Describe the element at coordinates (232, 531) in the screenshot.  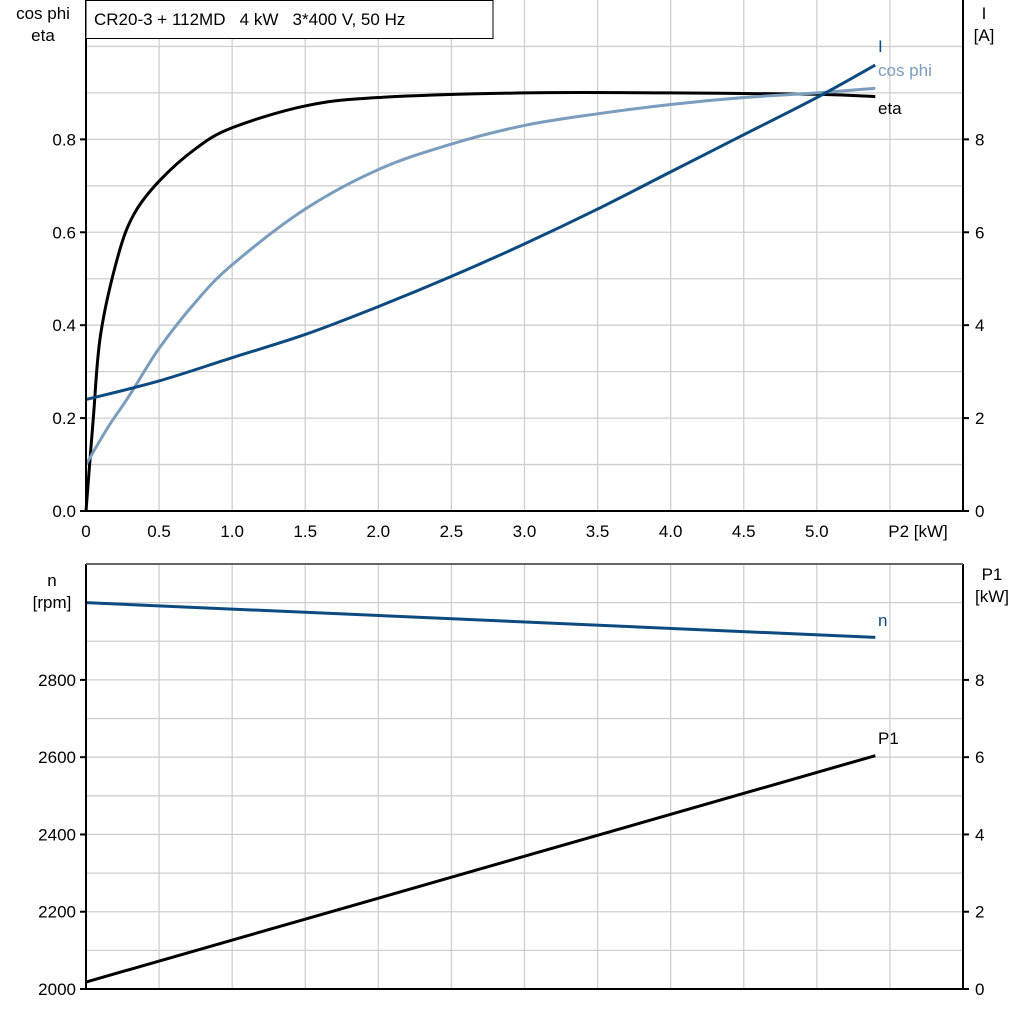
I see `x-tick-label: 1.0` at that location.